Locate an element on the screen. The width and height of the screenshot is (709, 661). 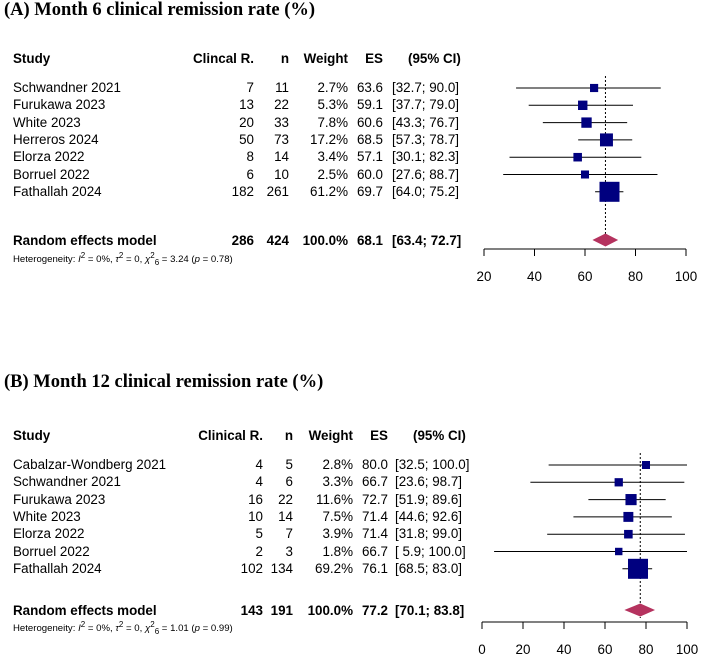
study-ci: [43.3; 76.7] is located at coordinates (426, 122).